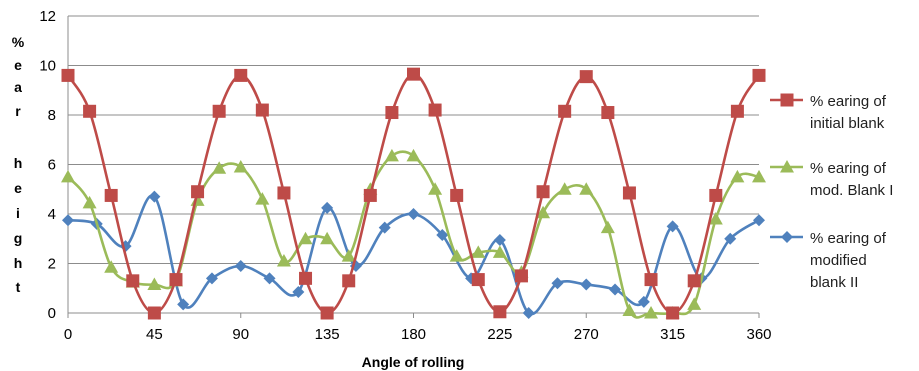 The width and height of the screenshot is (919, 371). I want to click on y-axis-title-char: i, so click(18, 213).